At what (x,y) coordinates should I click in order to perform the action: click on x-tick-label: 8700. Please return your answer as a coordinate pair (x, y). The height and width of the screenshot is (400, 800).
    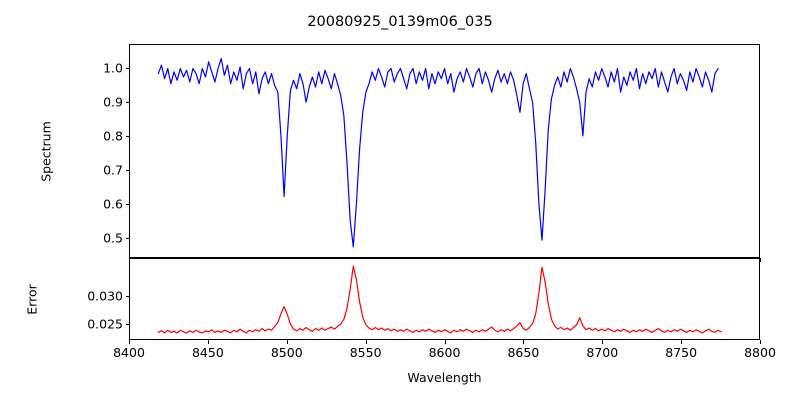
    Looking at the image, I should click on (602, 352).